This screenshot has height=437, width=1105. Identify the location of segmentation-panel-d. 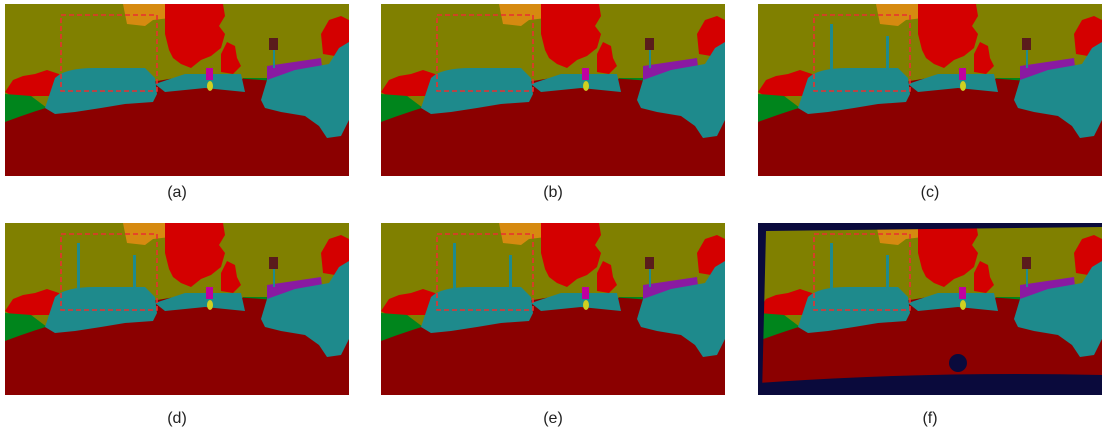
(177, 309).